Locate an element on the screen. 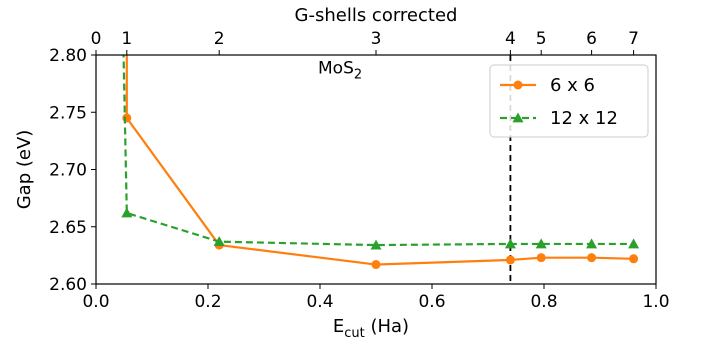 The height and width of the screenshot is (343, 705). x-tick-label: 1.0 is located at coordinates (655, 302).